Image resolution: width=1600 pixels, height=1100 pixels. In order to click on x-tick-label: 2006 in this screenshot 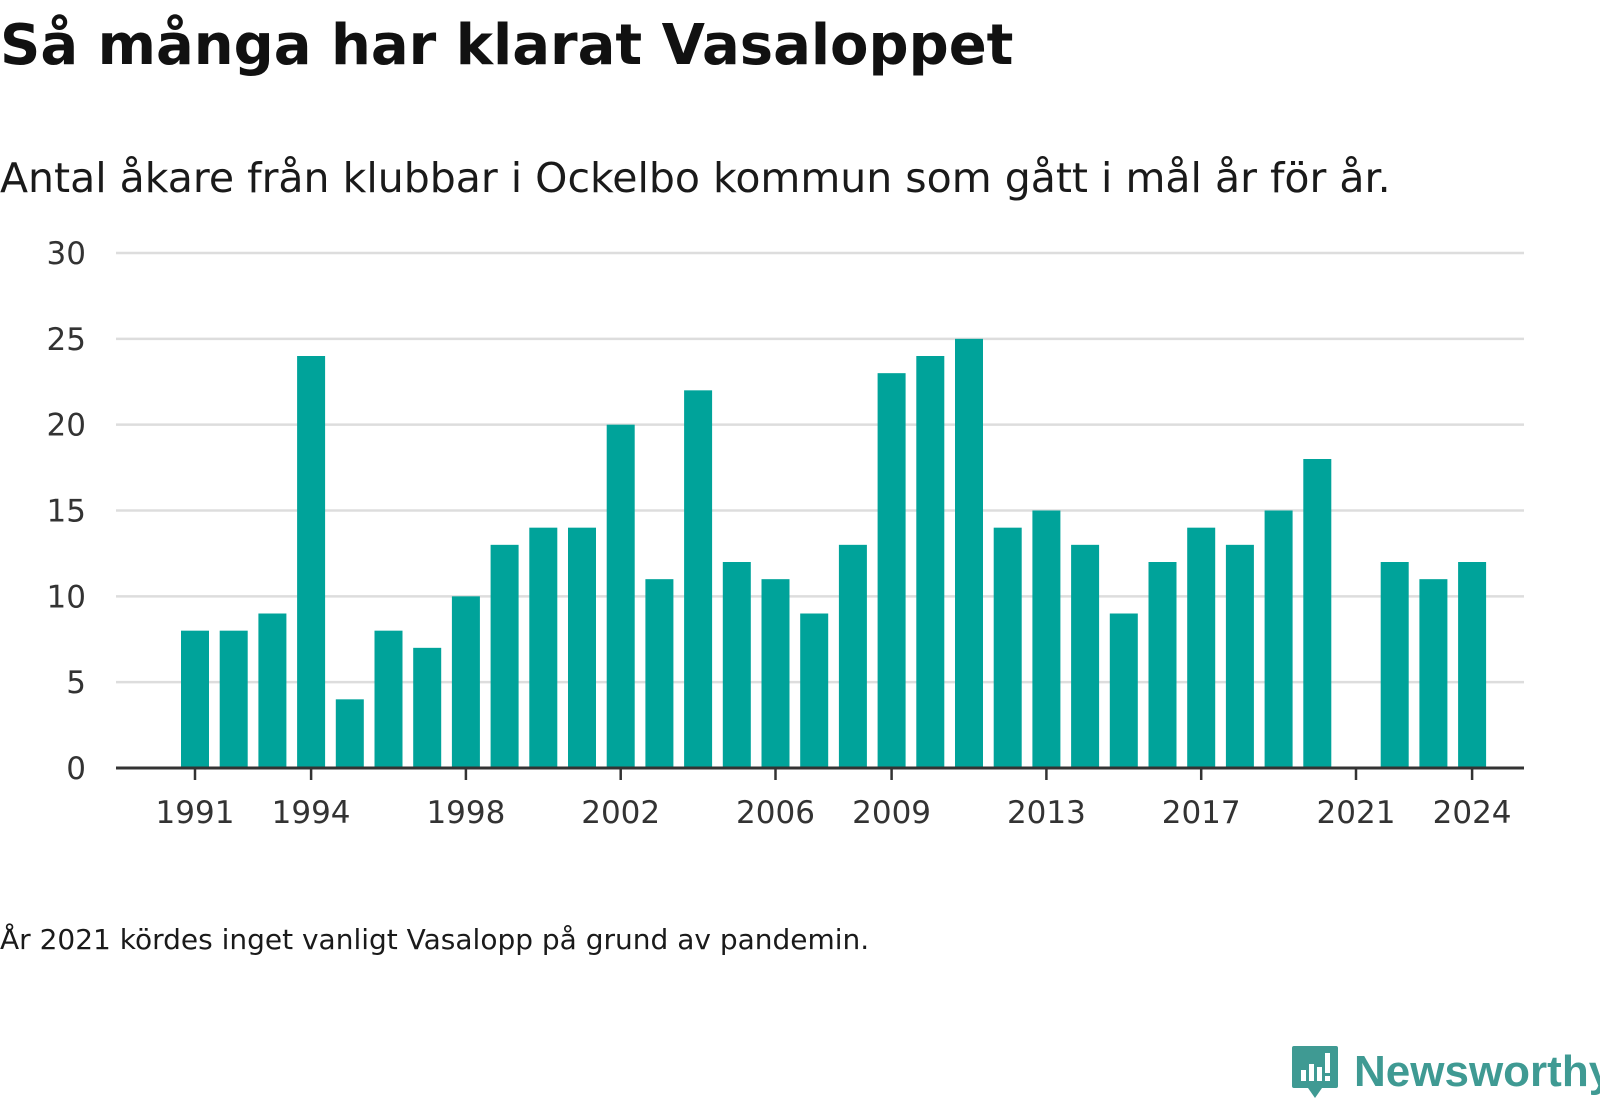, I will do `click(775, 813)`.